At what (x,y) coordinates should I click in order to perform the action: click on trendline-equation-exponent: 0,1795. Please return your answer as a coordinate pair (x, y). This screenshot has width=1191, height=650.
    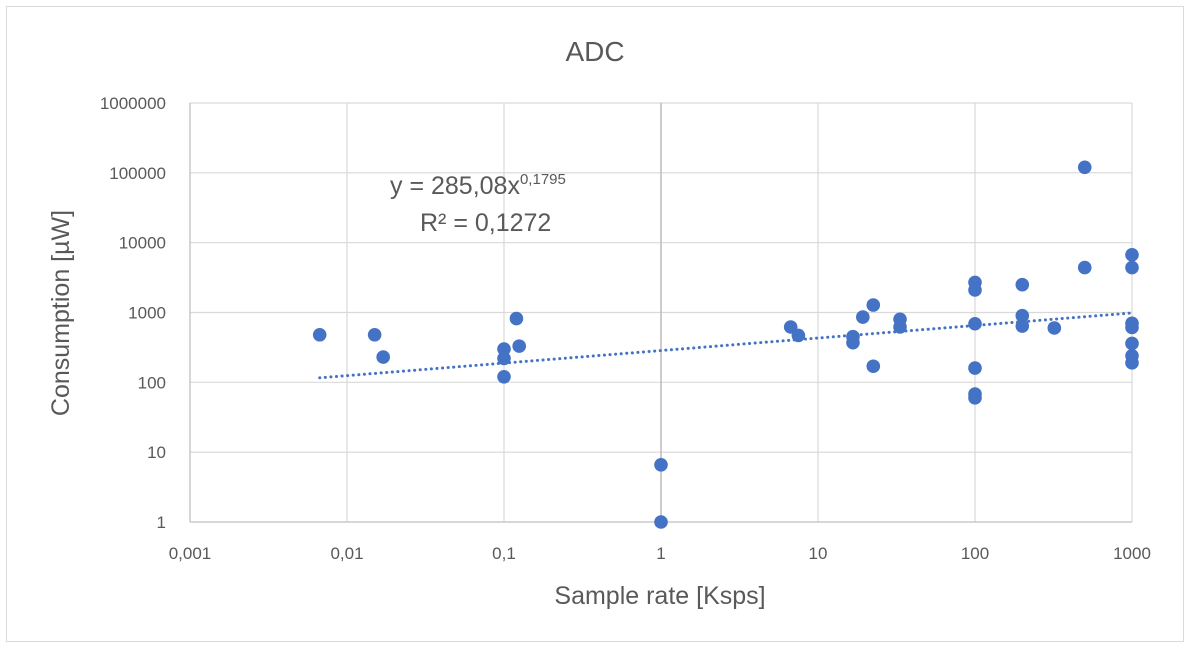
    Looking at the image, I should click on (543, 179).